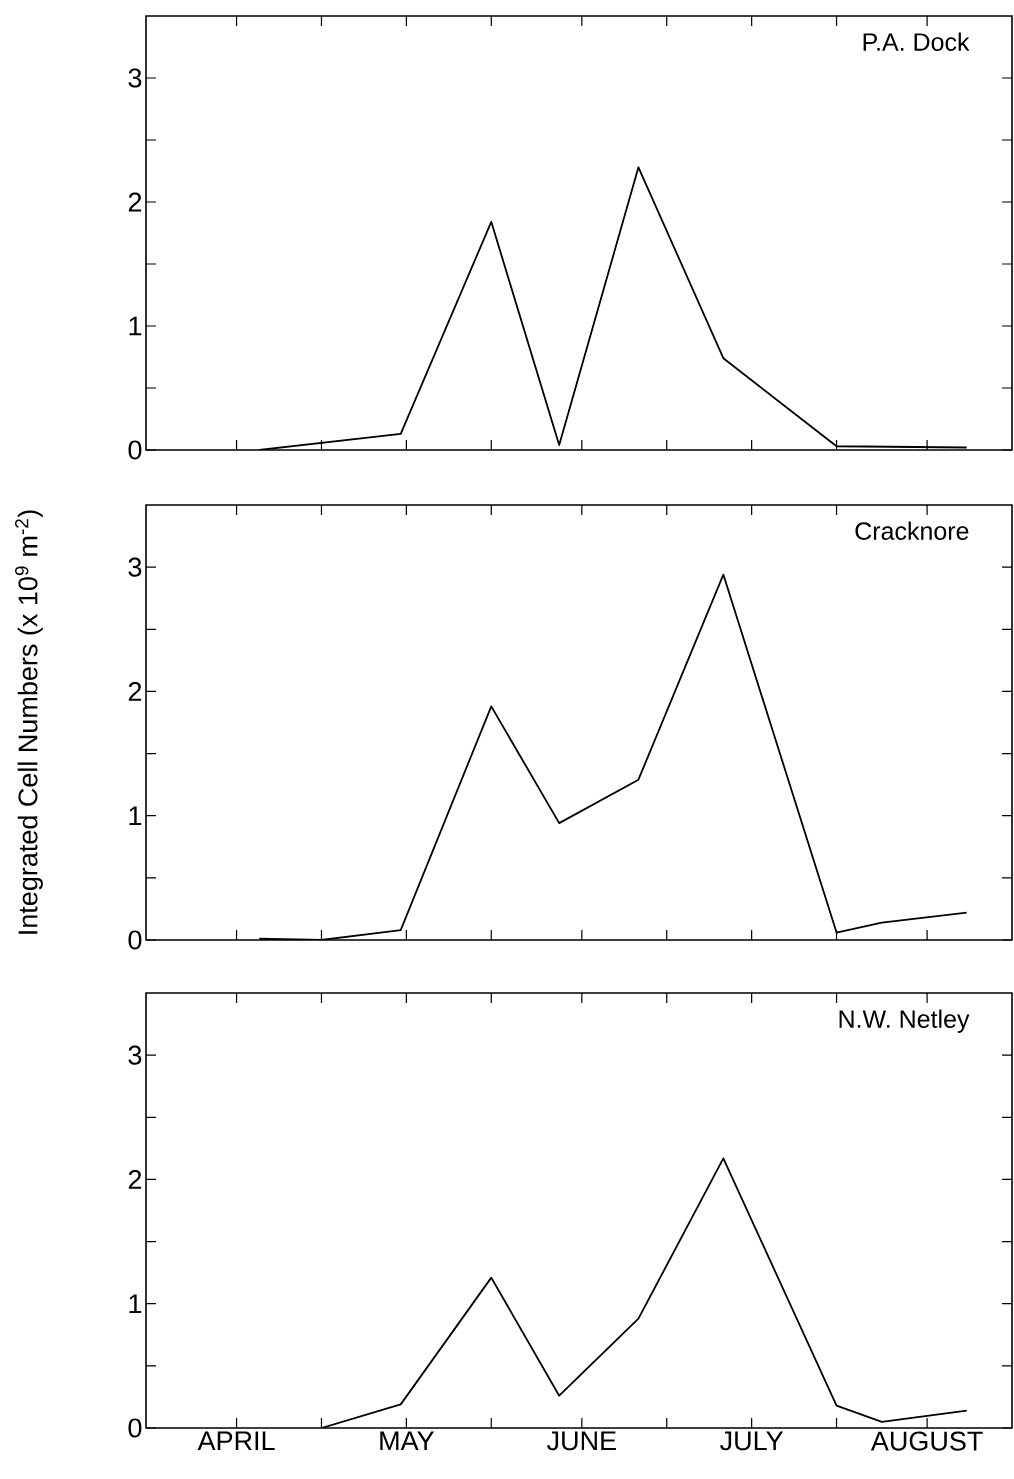  Describe the element at coordinates (236, 1441) in the screenshot. I see `x-tick-label: APRIL` at that location.